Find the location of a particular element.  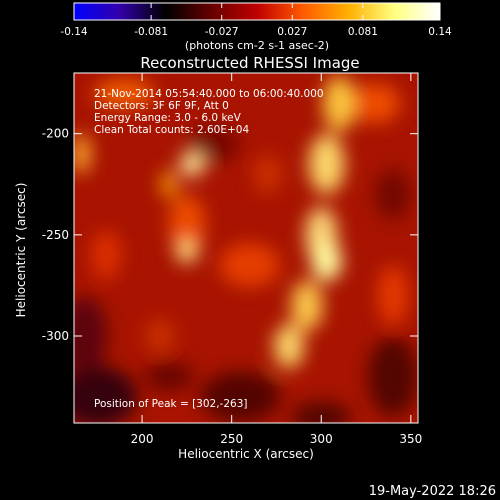

colorbar-tick-label: 0.14 is located at coordinates (440, 32).